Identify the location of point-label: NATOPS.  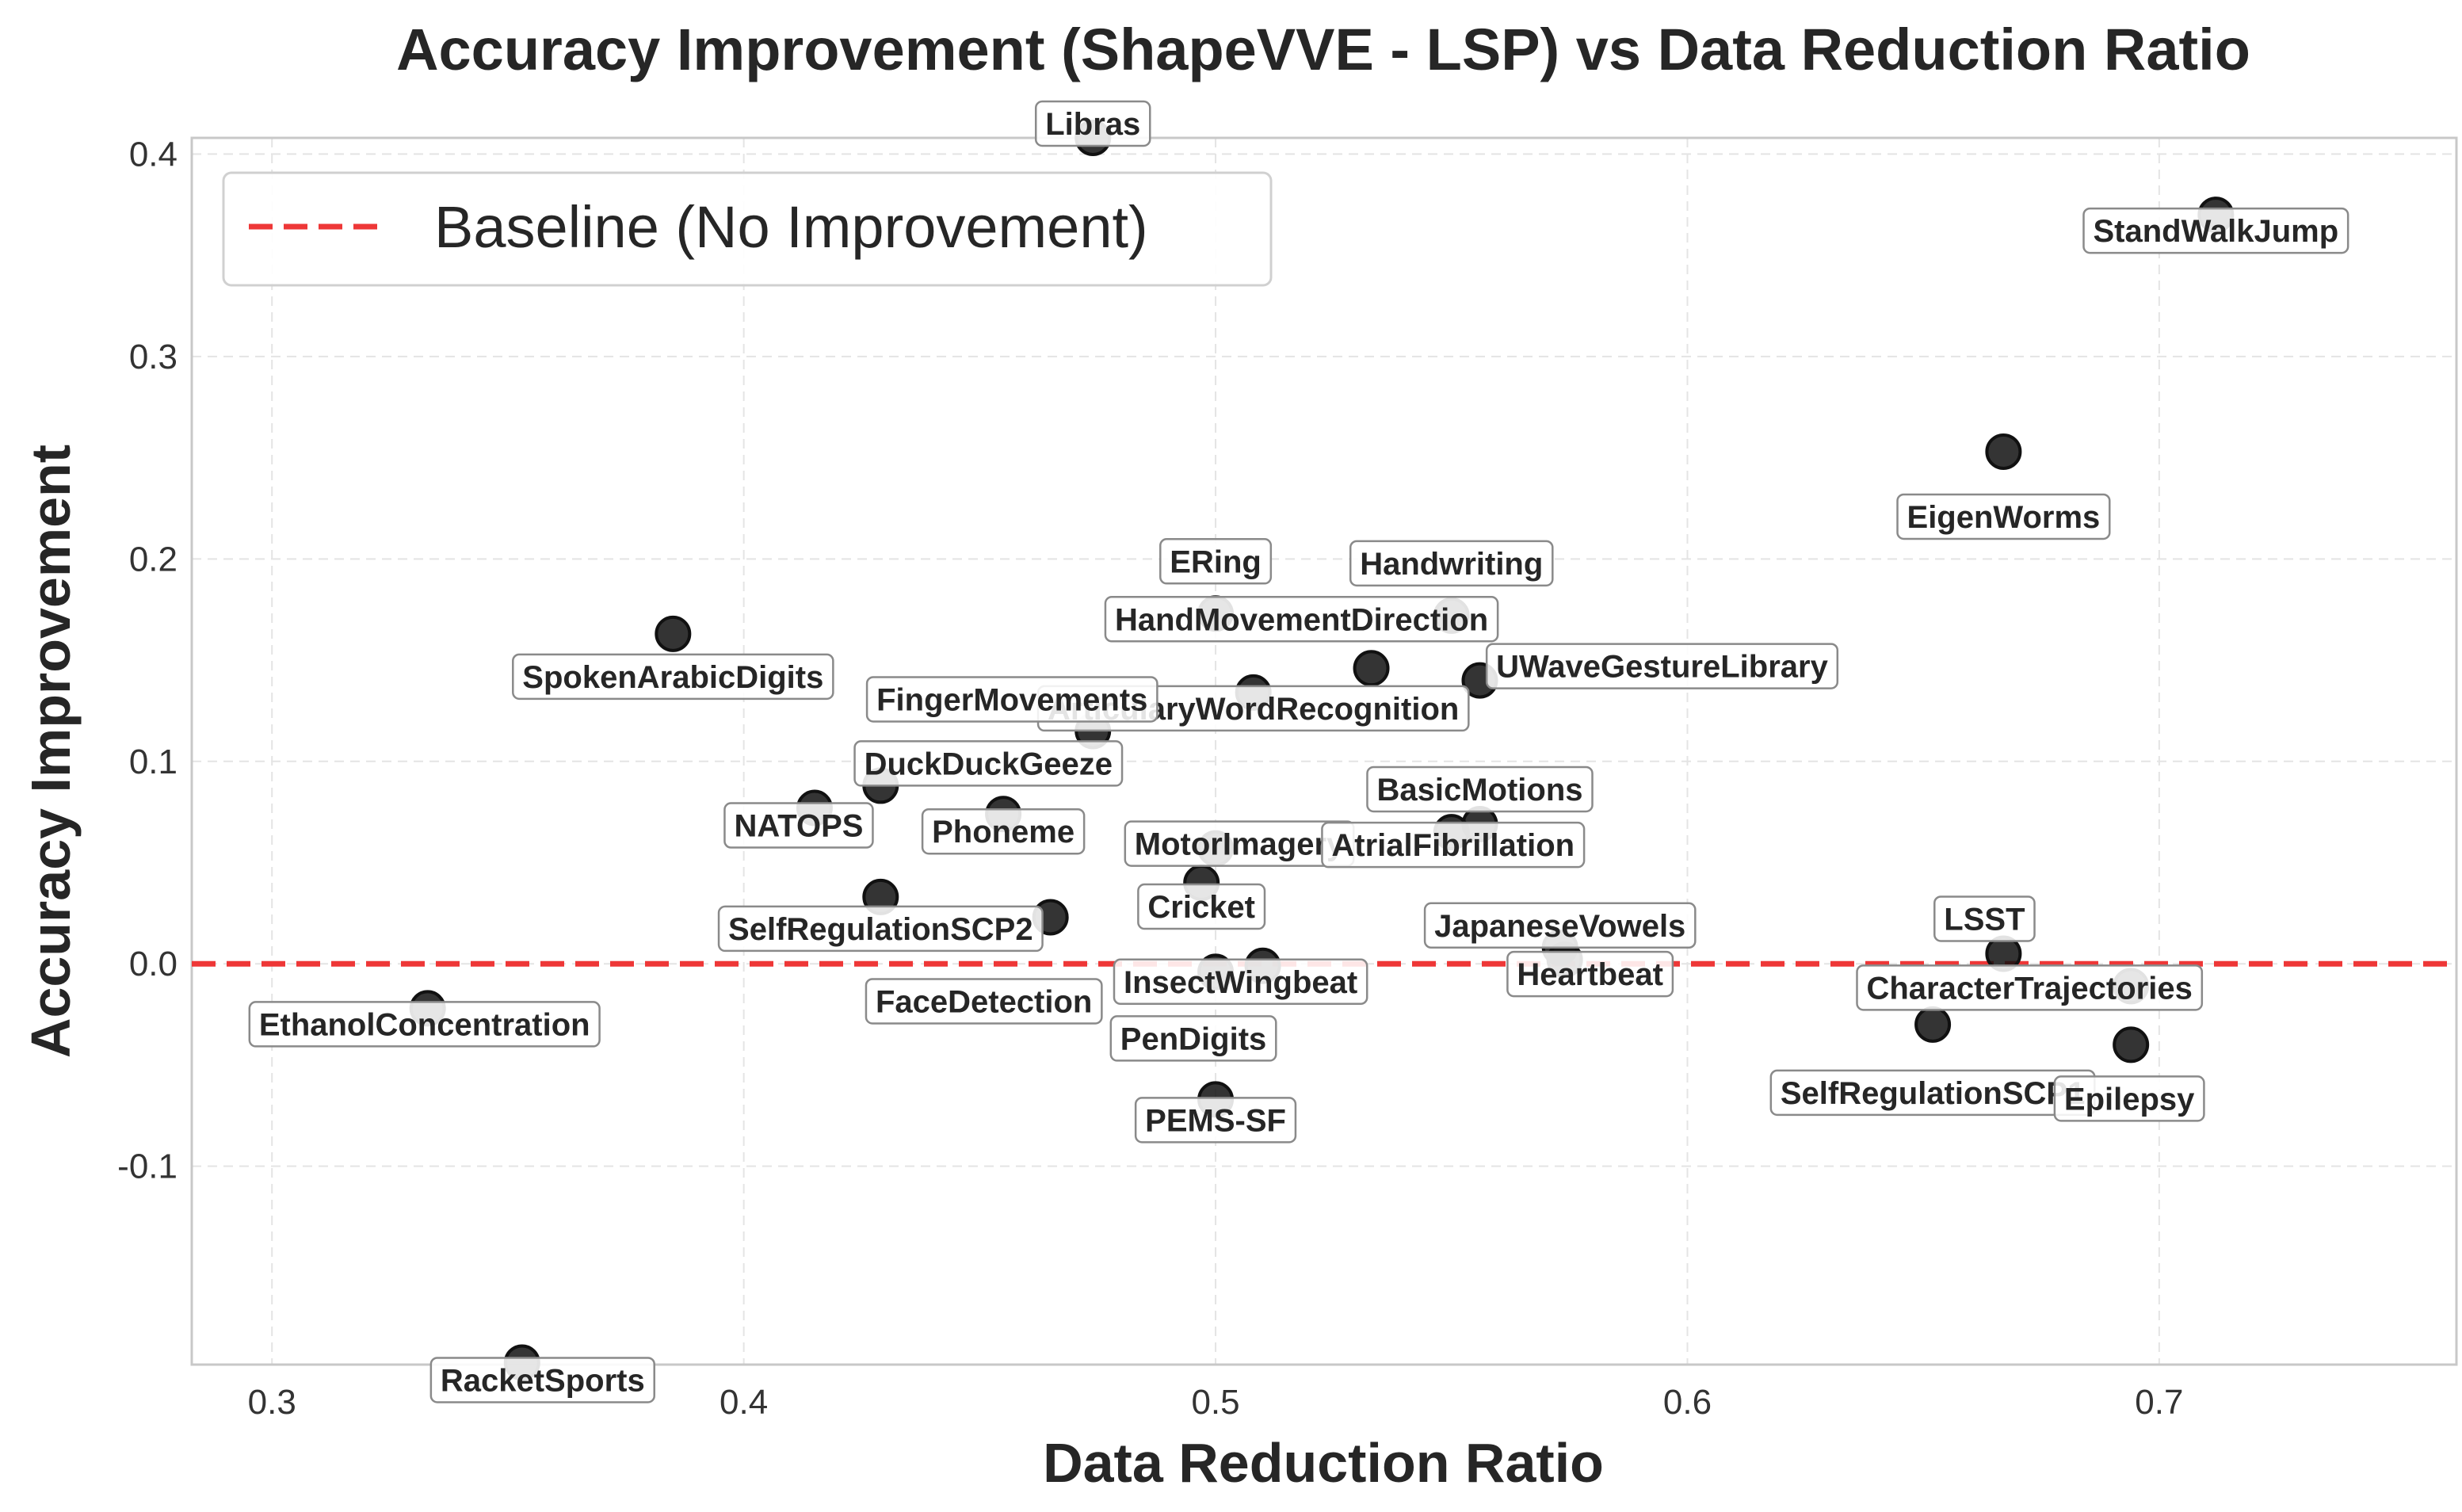
(799, 825).